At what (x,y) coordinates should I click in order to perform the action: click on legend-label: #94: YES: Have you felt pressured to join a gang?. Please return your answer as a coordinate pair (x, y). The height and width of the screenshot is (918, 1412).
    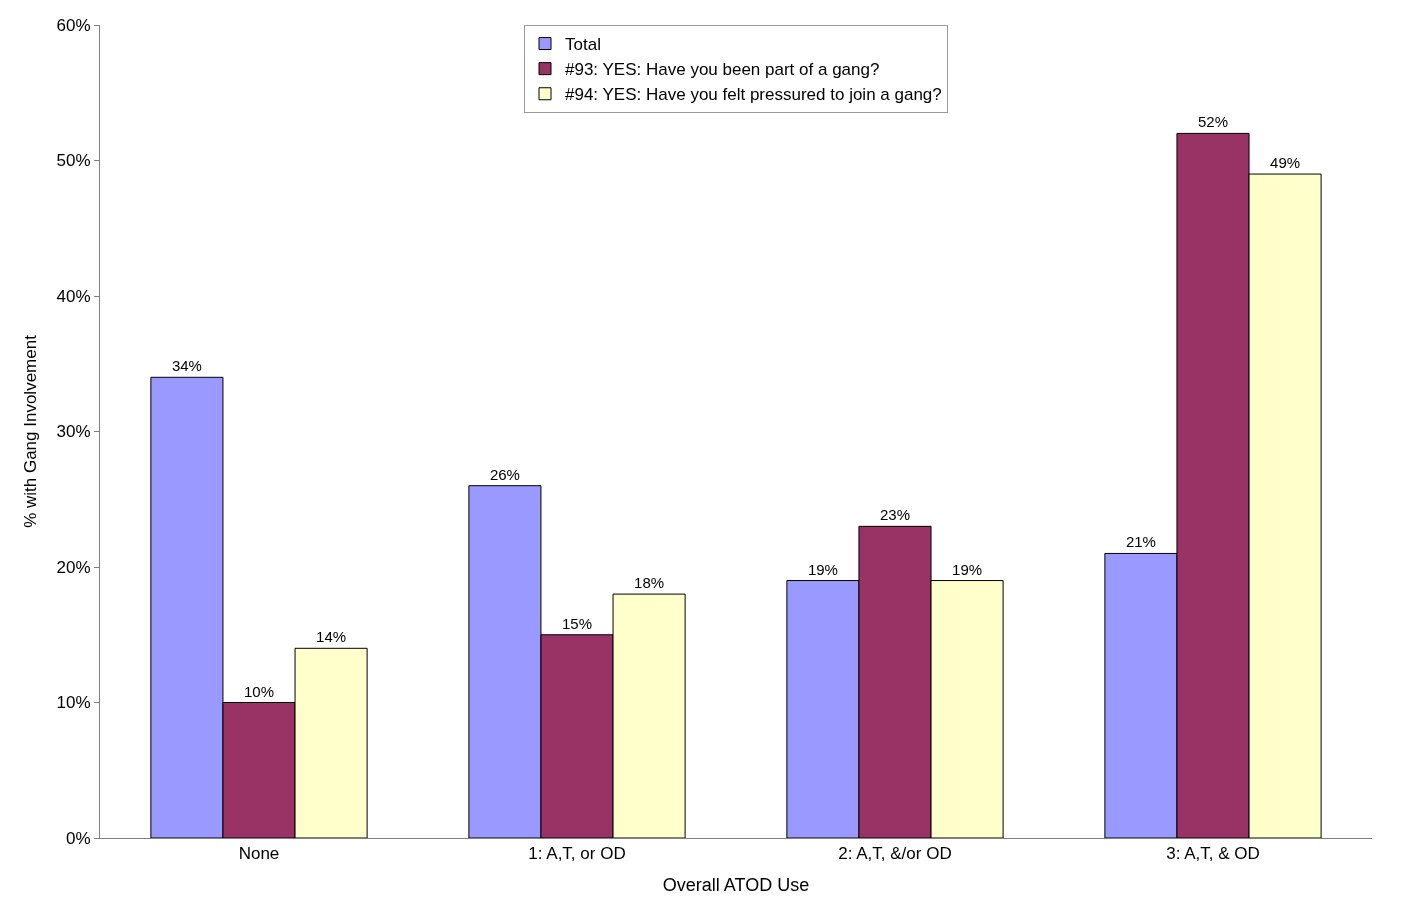
    Looking at the image, I should click on (753, 95).